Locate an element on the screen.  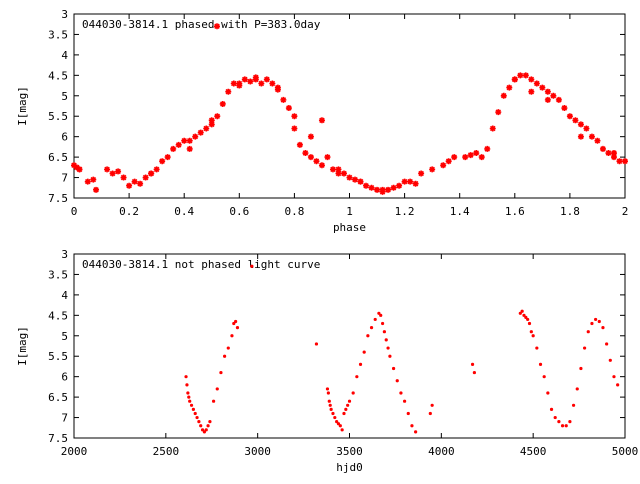
x-tick-label: 3000 is located at coordinates (257, 451).